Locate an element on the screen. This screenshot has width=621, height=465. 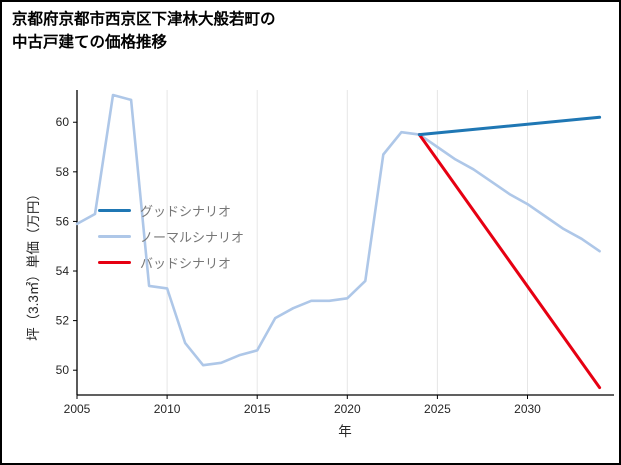
chart-title: 京都府京都市西京区下津林大般若町の 中古戸建ての価格推移 is located at coordinates (144, 31).